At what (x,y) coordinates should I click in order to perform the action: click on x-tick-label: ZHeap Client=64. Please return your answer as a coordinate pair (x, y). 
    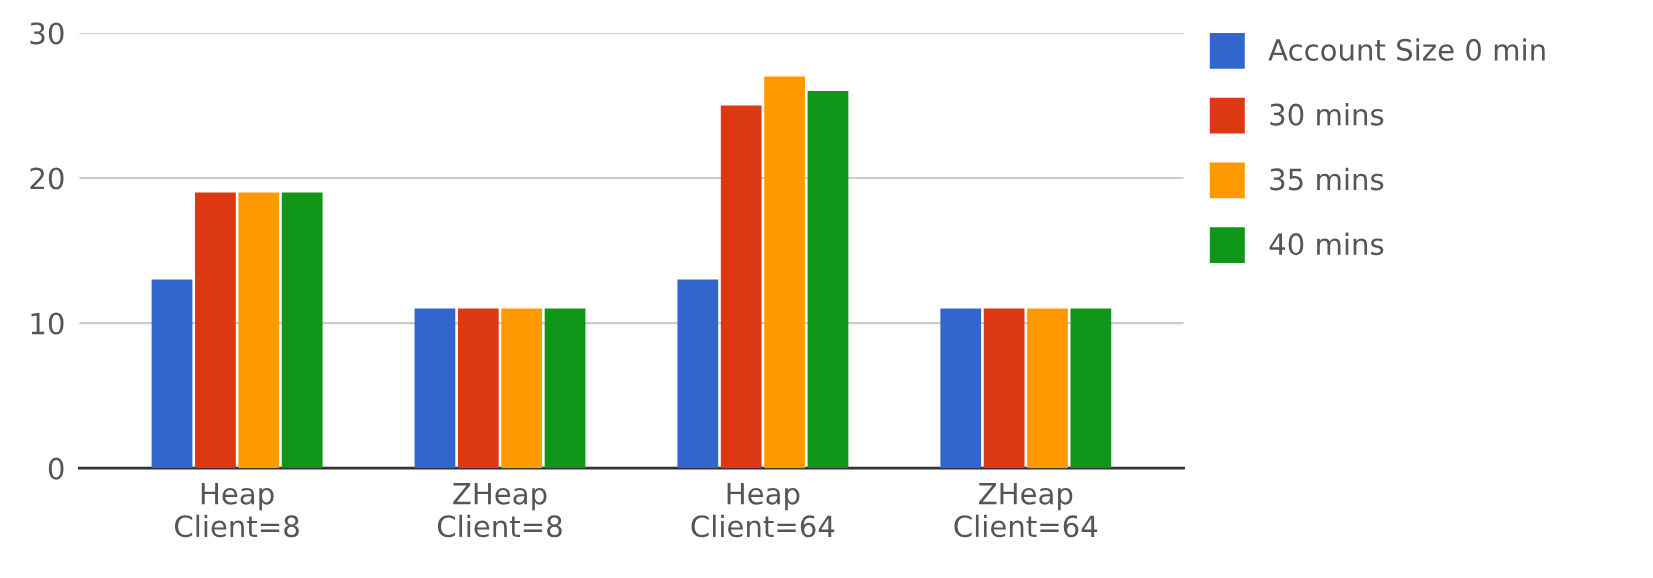
    Looking at the image, I should click on (1026, 510).